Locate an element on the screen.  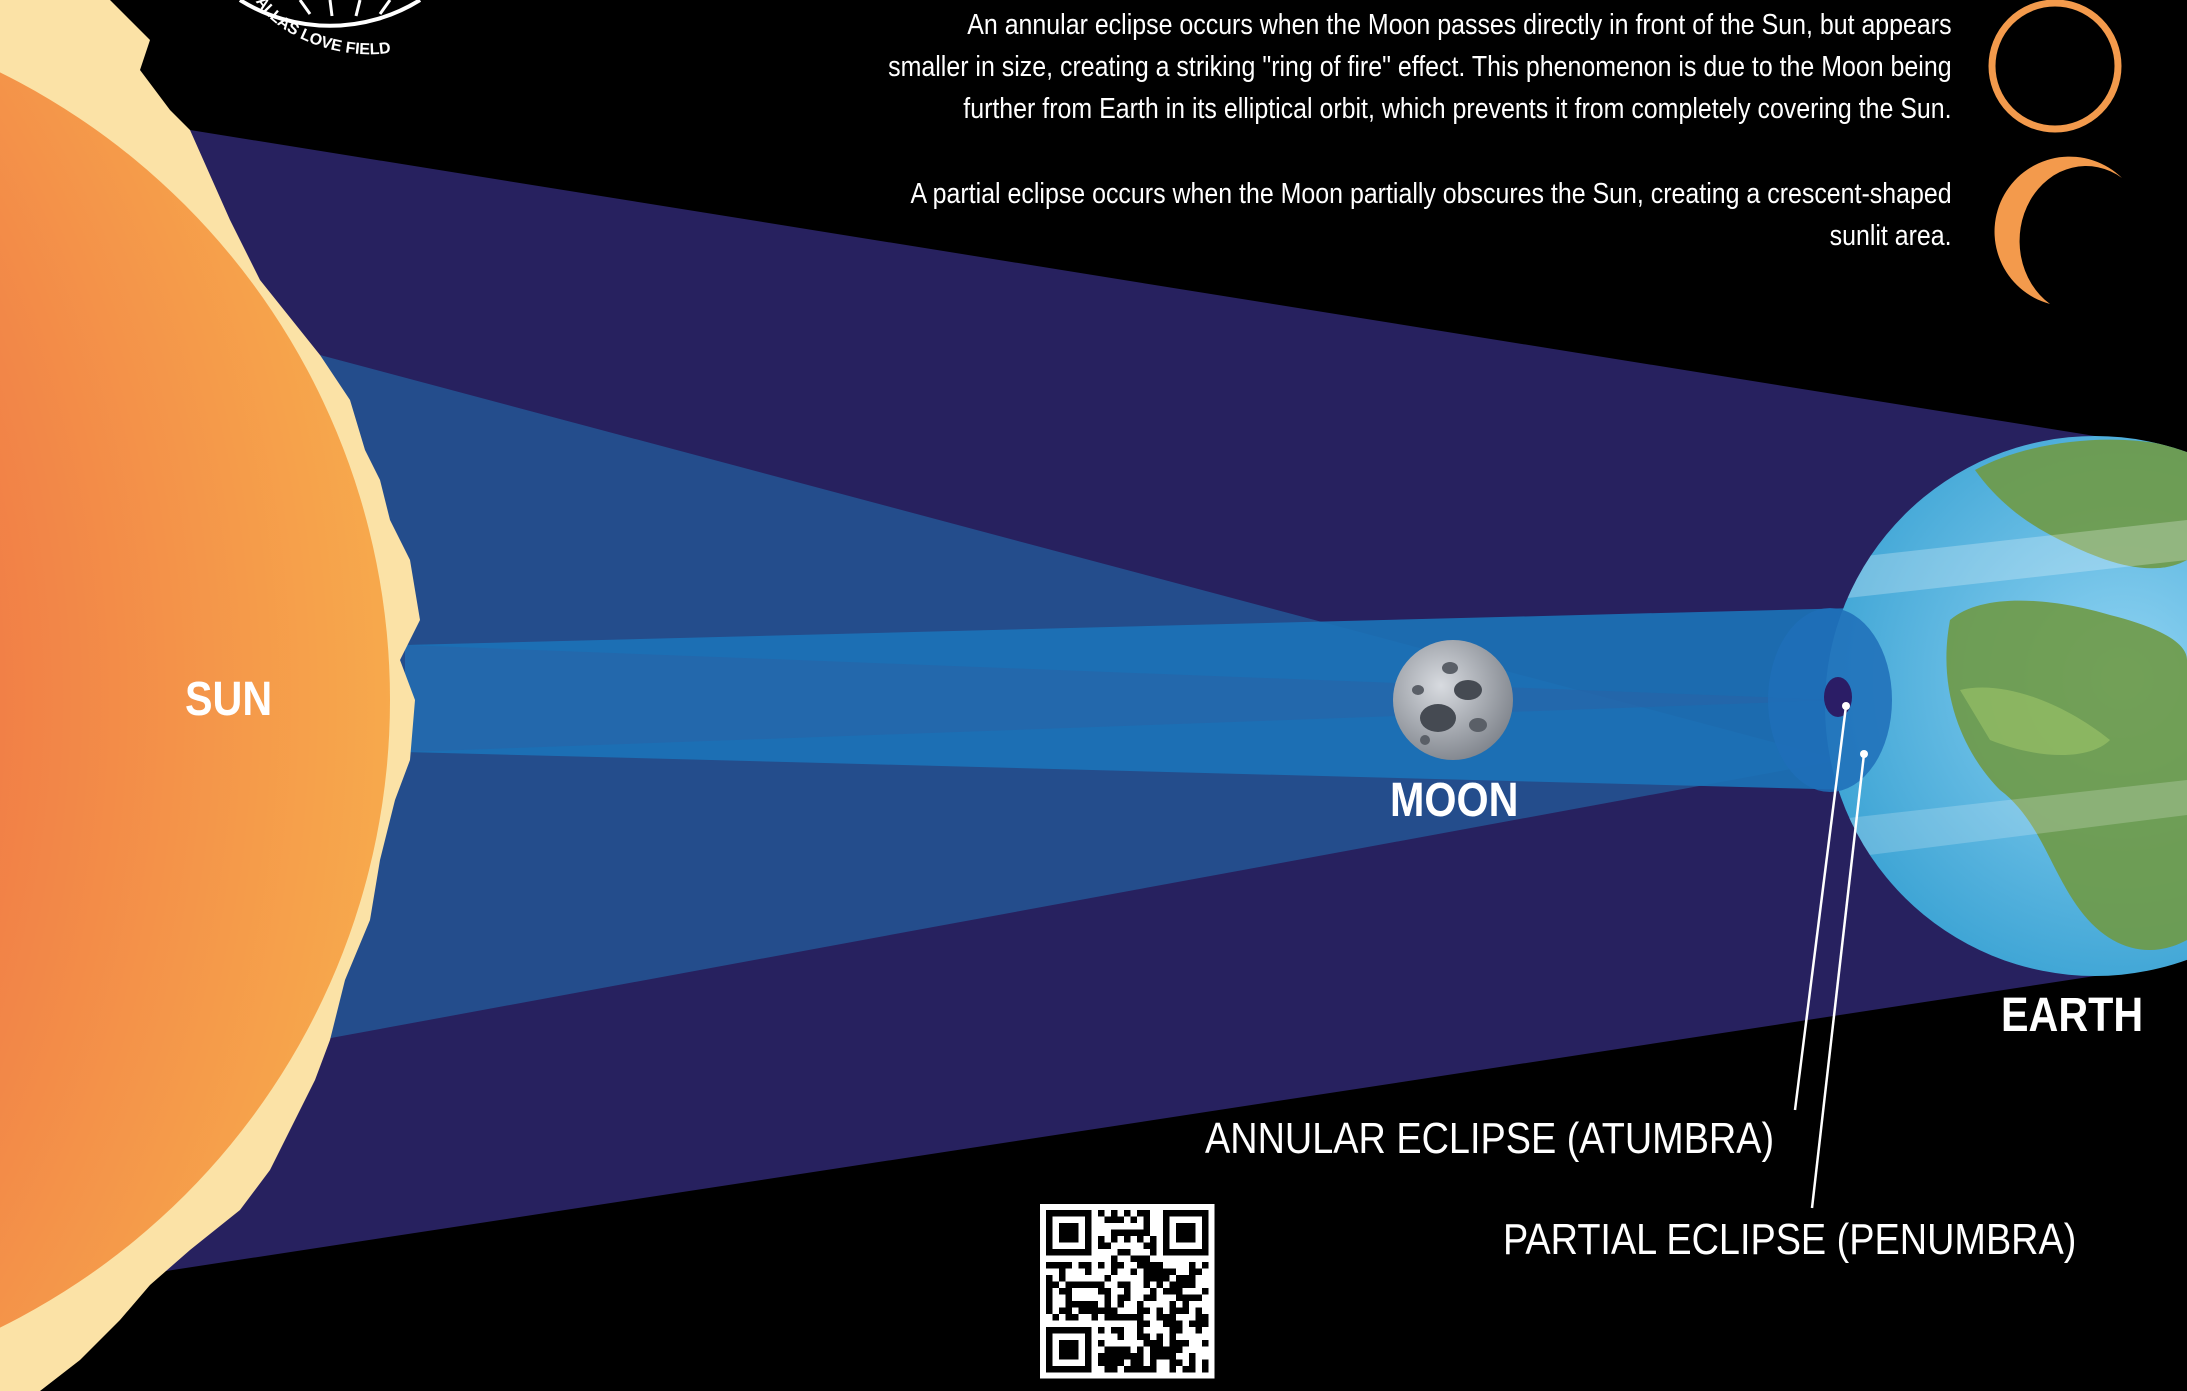
qr-code is located at coordinates (1127, 1291).